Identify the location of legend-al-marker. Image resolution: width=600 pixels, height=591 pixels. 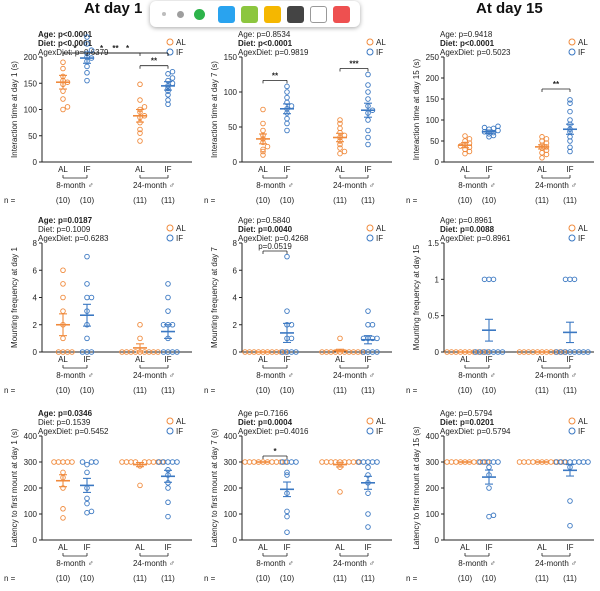
(370, 421).